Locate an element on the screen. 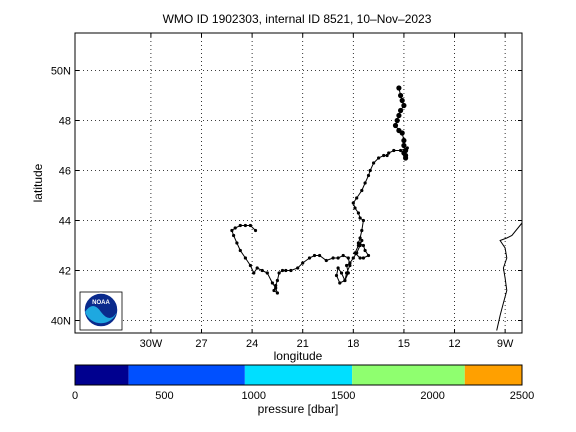 The height and width of the screenshot is (432, 576). y-tick-label: 50N is located at coordinates (61, 72).